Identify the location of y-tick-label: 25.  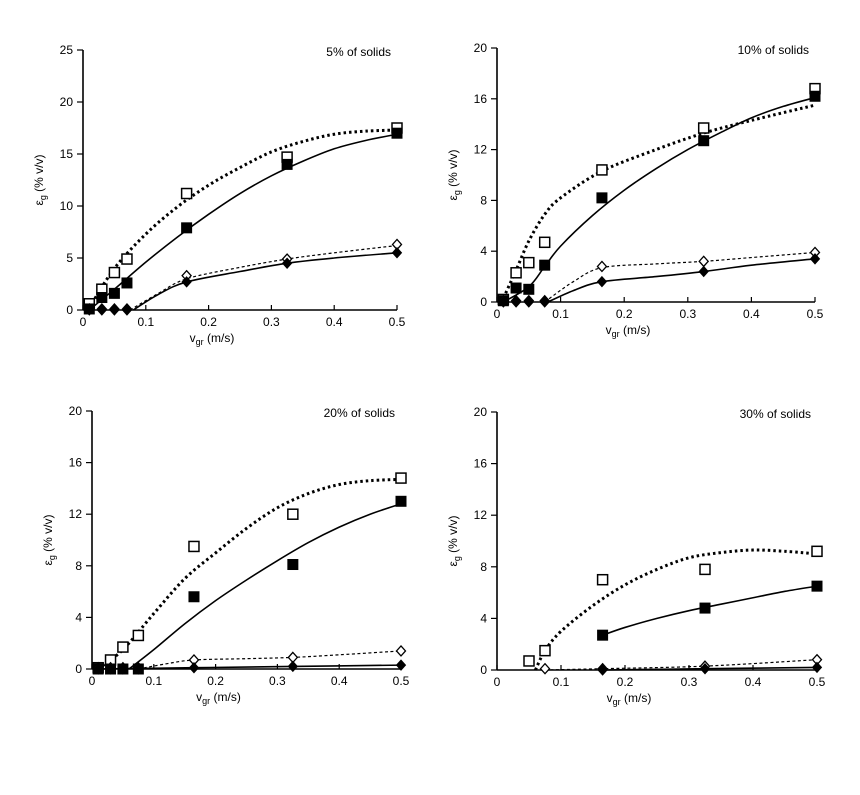
(67, 50).